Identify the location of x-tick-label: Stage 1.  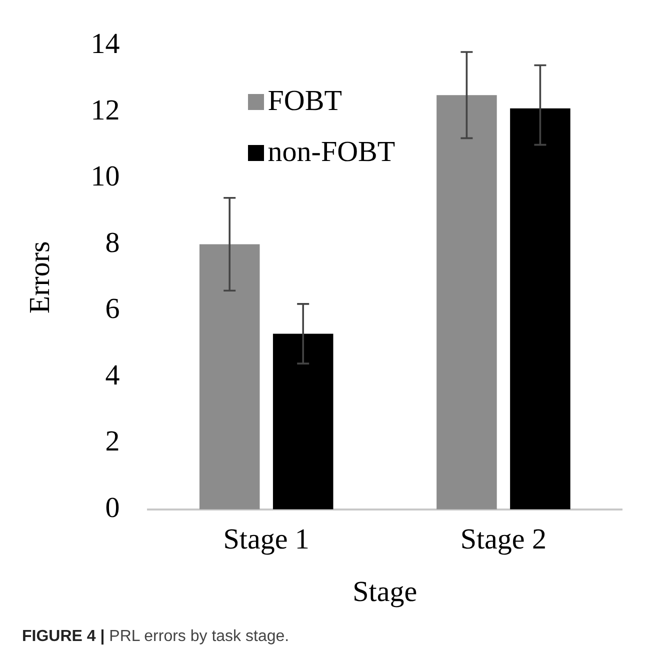
(266, 539).